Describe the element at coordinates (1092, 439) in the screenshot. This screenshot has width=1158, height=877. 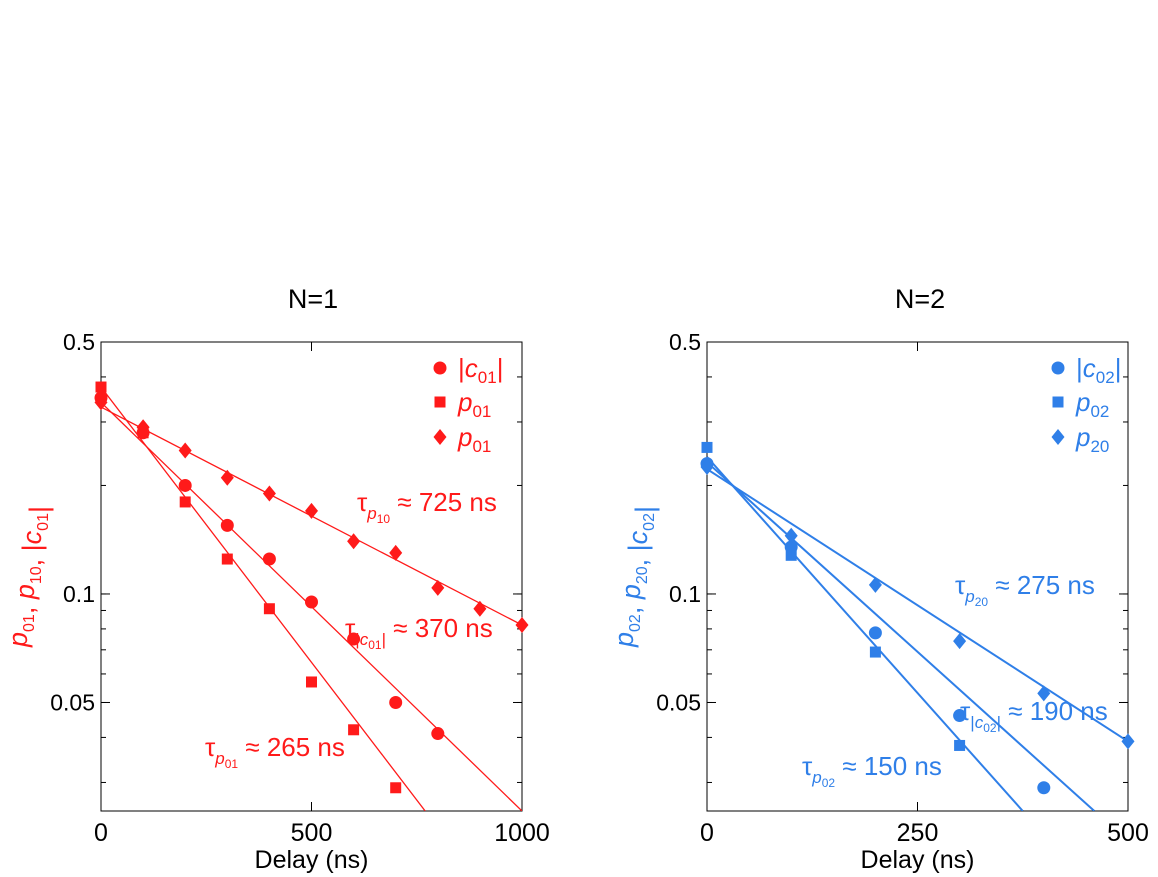
I see `legend-entry: p20` at that location.